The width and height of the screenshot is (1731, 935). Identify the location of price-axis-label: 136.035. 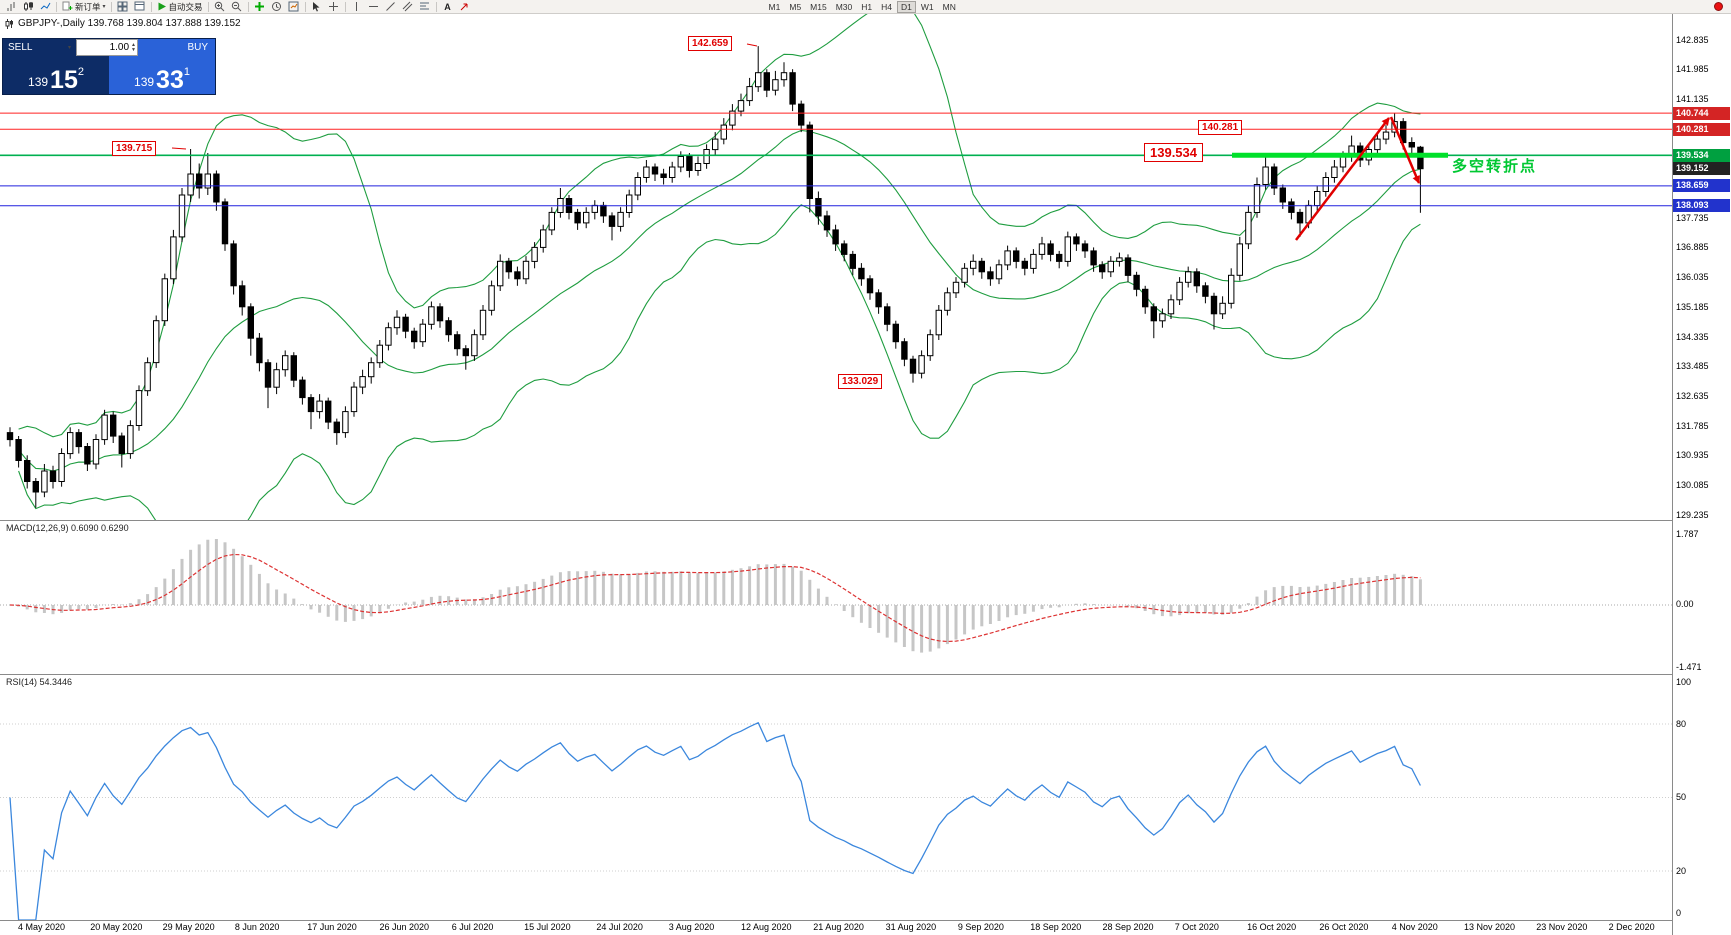
(1692, 277).